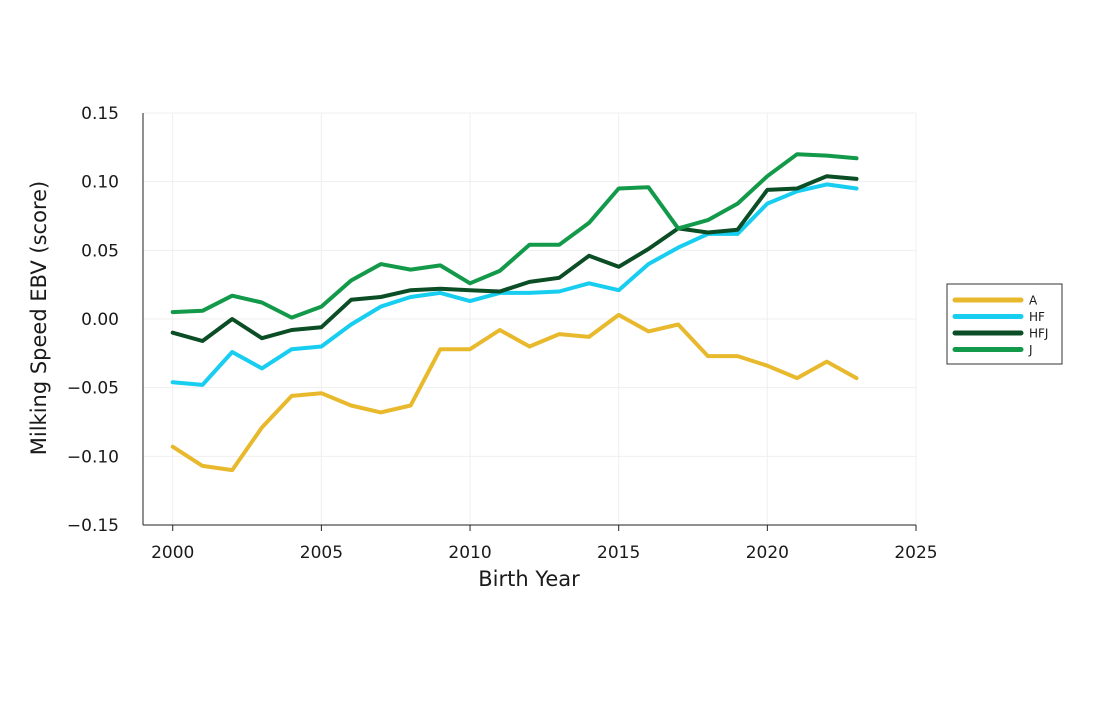 This screenshot has width=1100, height=715. Describe the element at coordinates (100, 183) in the screenshot. I see `y-tick-label: 0.10` at that location.